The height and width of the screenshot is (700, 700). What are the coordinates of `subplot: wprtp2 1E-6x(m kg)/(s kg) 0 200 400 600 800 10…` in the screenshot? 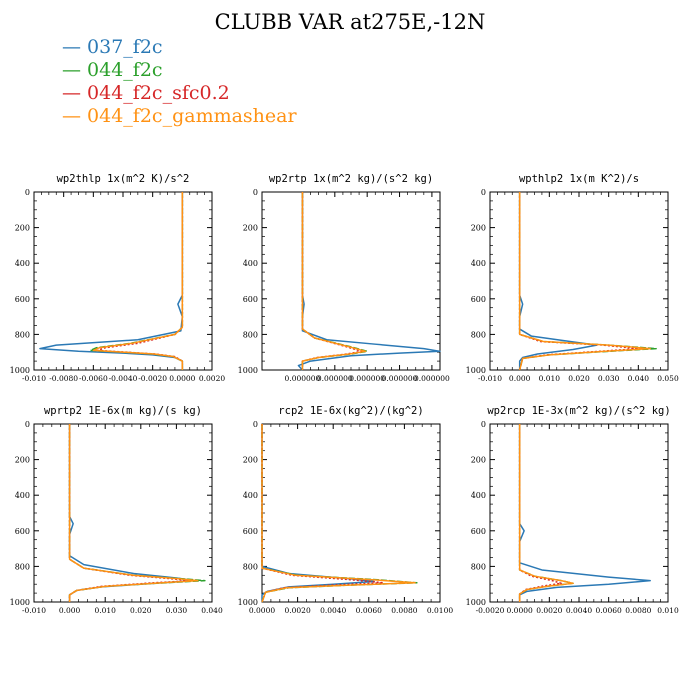 It's located at (116, 510).